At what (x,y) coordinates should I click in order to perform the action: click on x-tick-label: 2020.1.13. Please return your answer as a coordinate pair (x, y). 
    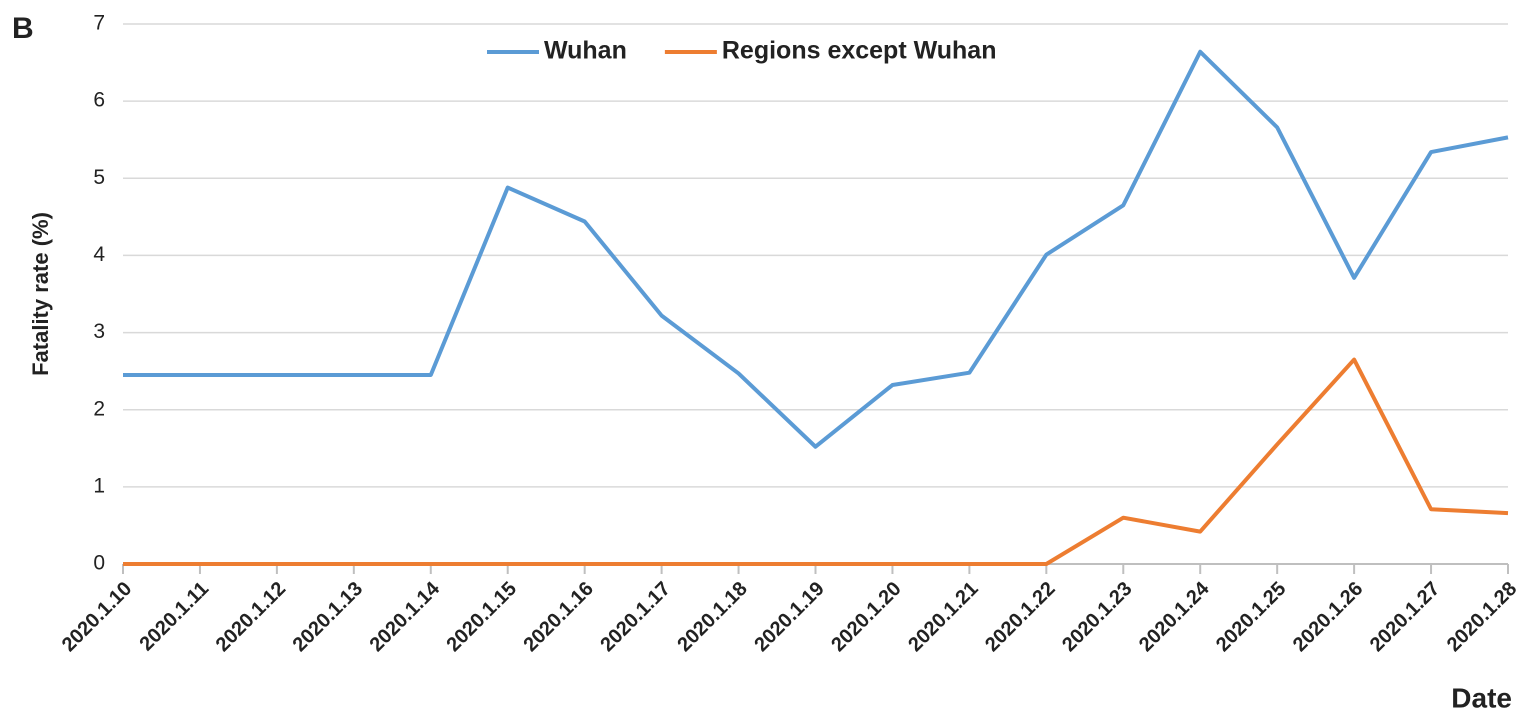
    Looking at the image, I should click on (328, 617).